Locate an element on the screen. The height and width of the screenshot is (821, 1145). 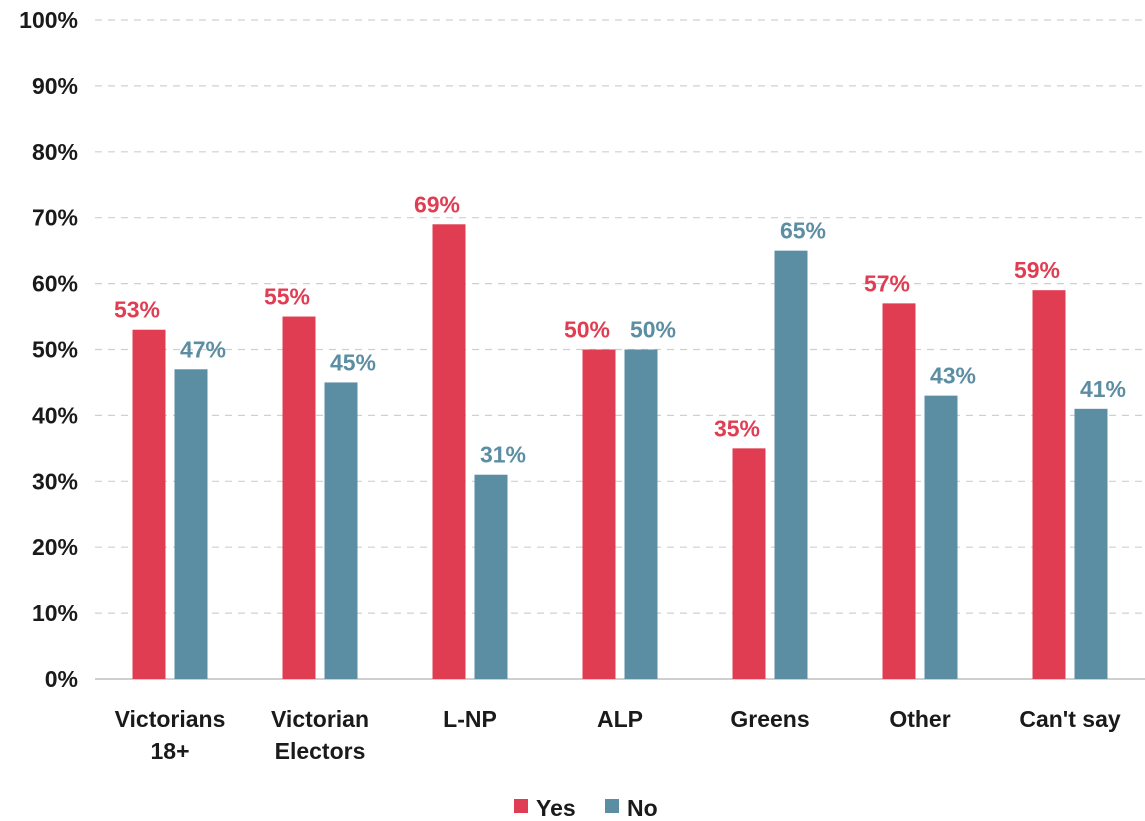
y-tick-label: 40% is located at coordinates (55, 415).